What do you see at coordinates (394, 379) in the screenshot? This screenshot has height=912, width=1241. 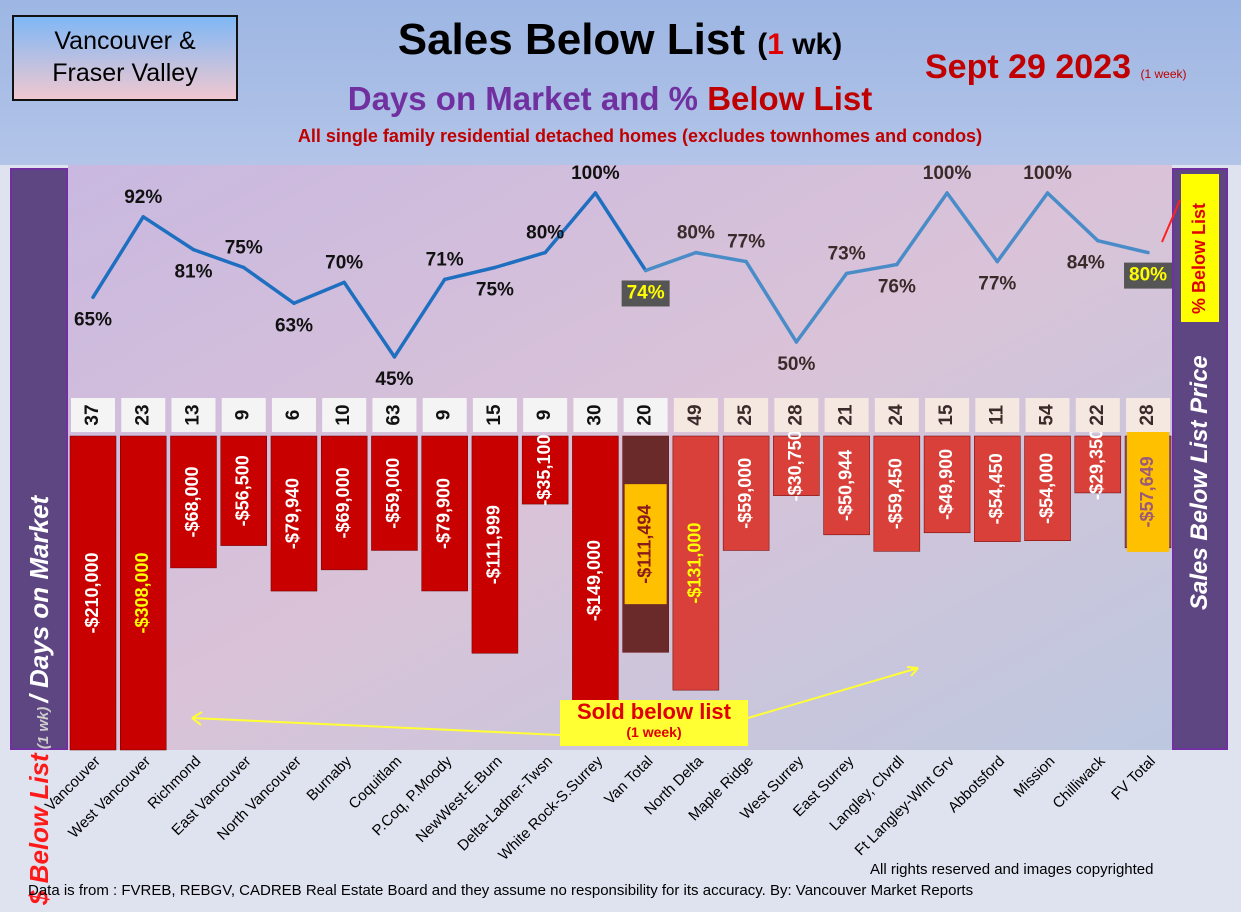 I see `pct-label: 45%` at bounding box center [394, 379].